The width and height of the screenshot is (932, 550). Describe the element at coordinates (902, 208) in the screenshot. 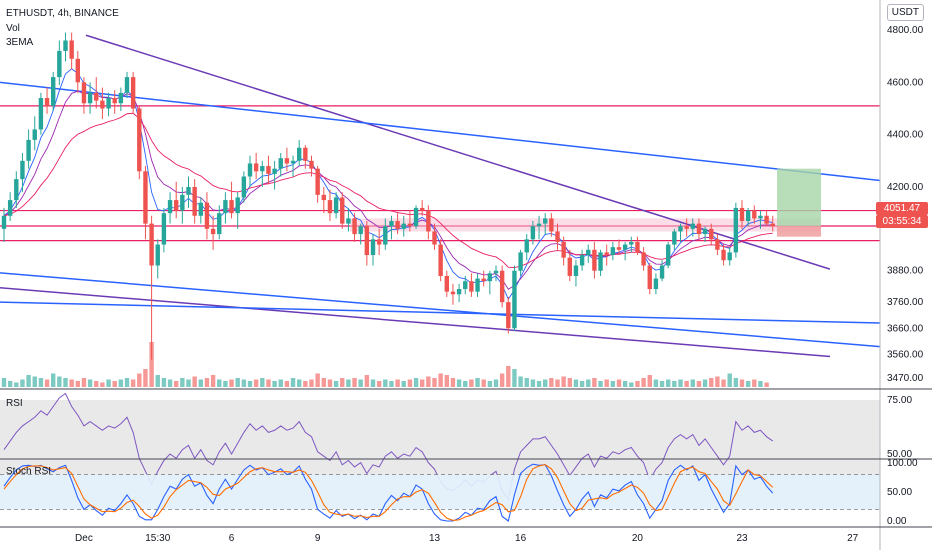

I see `last-price-badge: 4051.47` at that location.